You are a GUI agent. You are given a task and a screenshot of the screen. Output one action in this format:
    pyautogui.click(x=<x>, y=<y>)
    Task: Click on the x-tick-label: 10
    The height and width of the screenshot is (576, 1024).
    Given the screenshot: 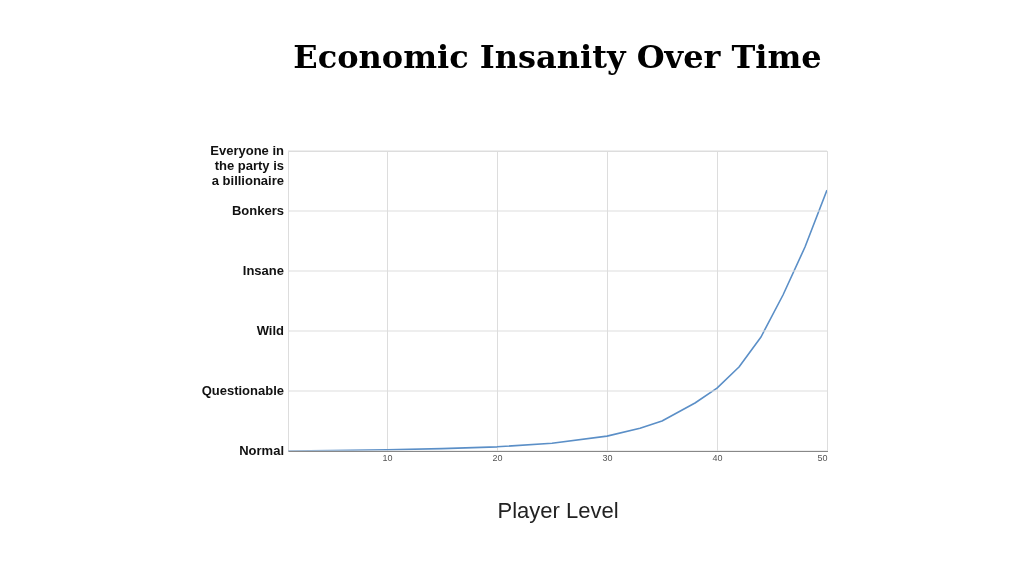 What is the action you would take?
    pyautogui.click(x=387, y=457)
    